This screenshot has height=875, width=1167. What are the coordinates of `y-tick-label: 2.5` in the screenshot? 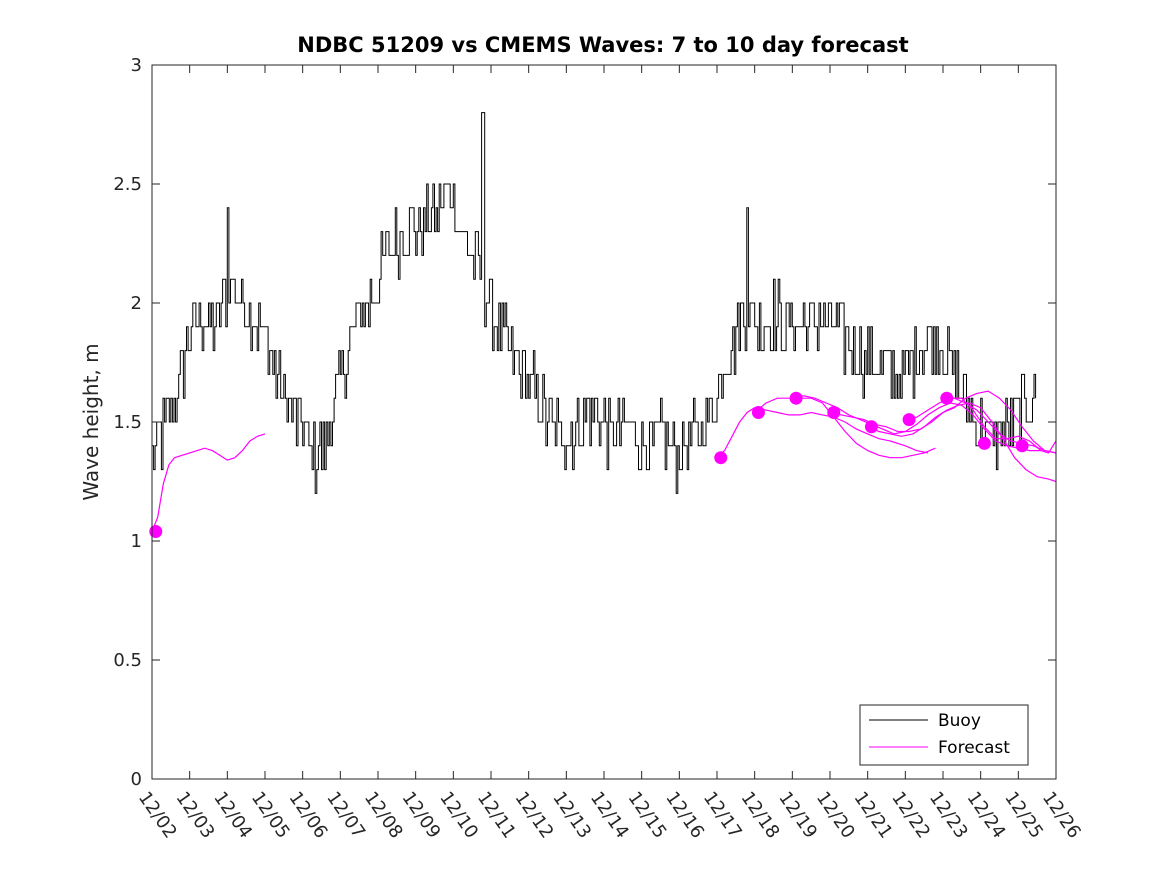 It's located at (127, 184).